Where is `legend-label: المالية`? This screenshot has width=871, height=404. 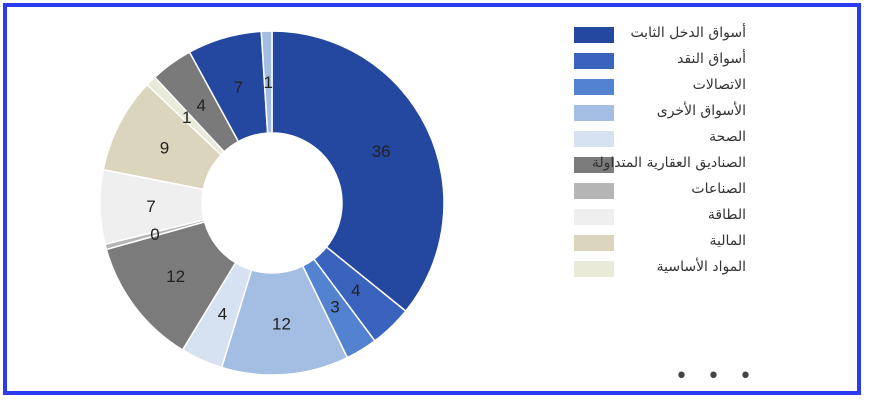
legend-label: المالية is located at coordinates (727, 241).